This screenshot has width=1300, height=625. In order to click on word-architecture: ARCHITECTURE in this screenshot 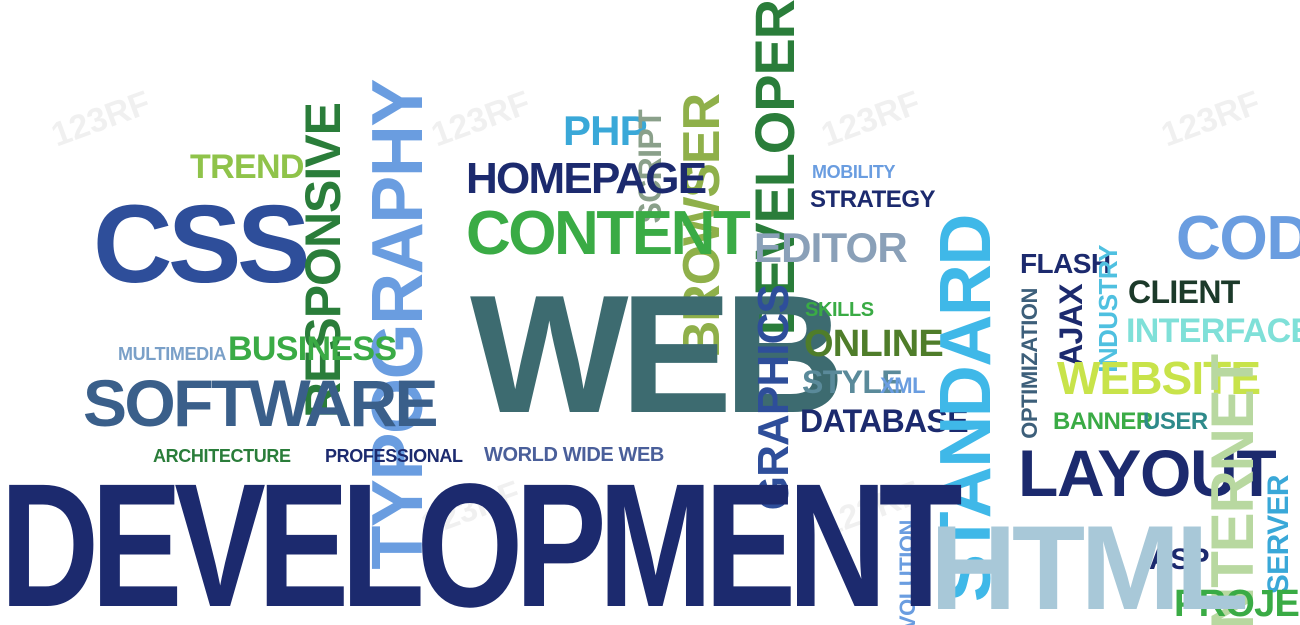, I will do `click(222, 456)`.